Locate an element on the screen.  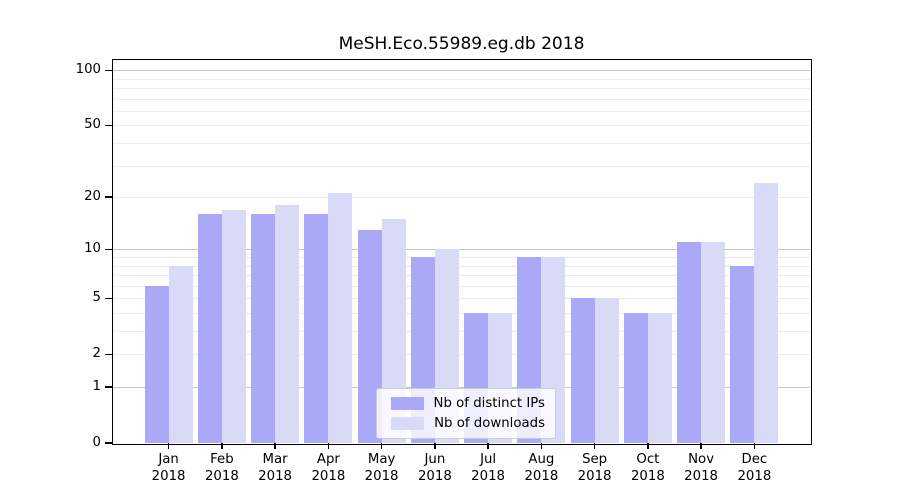
bar-downloads-dec is located at coordinates (766, 313).